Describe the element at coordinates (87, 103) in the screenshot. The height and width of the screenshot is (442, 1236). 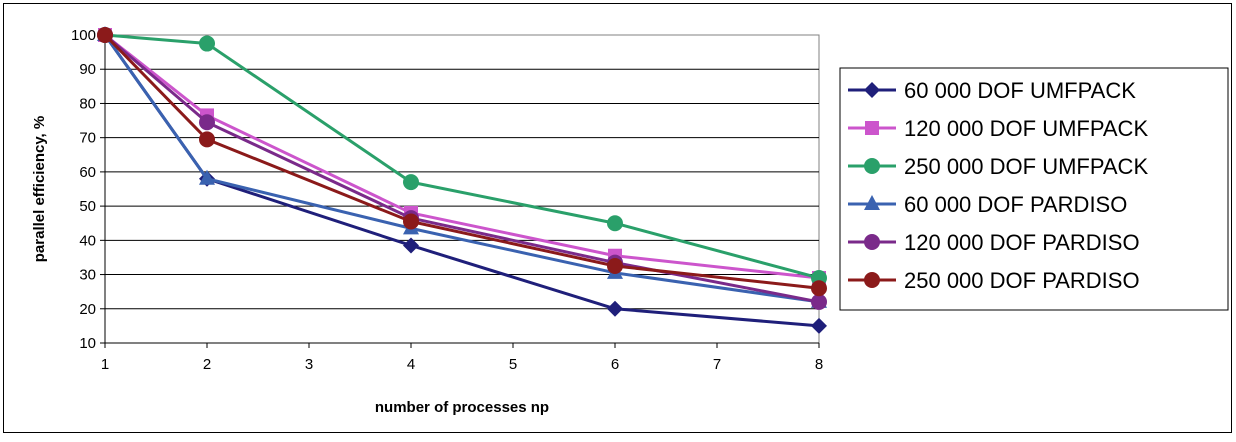
I see `y-tick-label: 80` at that location.